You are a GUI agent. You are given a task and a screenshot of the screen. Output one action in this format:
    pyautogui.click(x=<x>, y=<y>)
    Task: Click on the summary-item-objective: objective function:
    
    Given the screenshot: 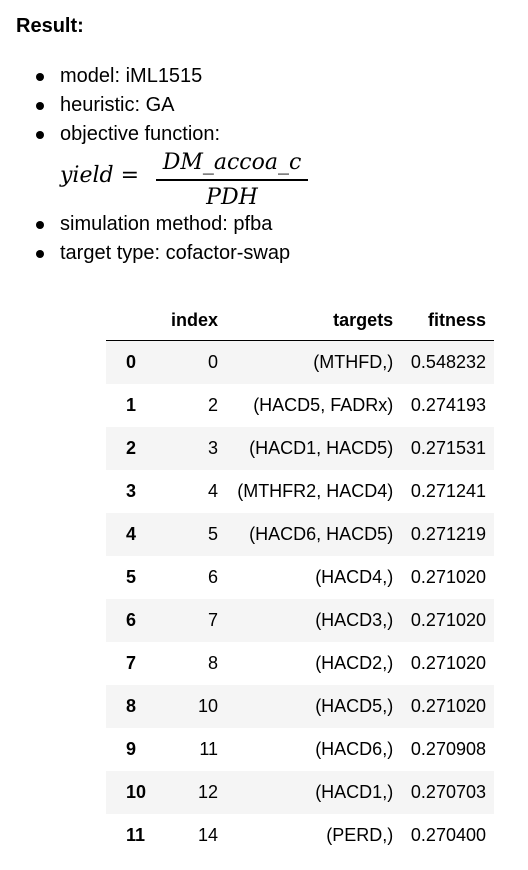 What is the action you would take?
    pyautogui.click(x=145, y=134)
    